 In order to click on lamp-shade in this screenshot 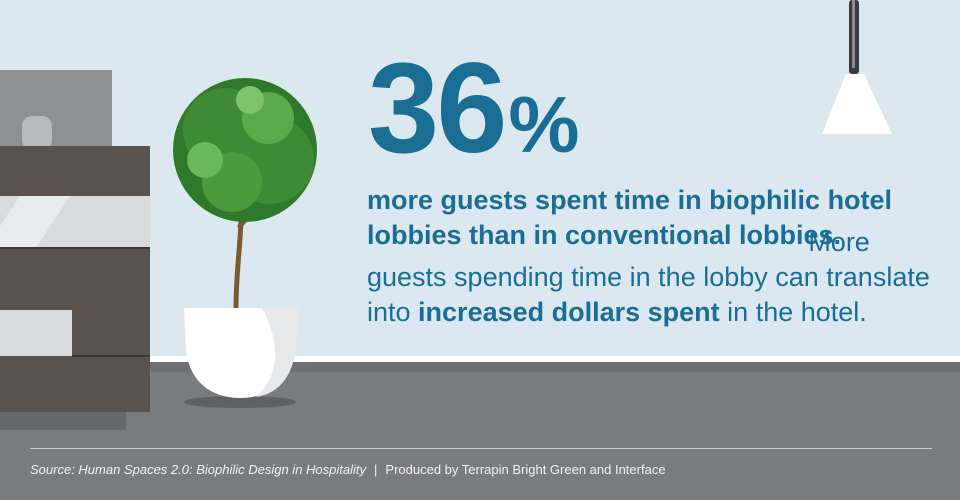, I will do `click(857, 104)`.